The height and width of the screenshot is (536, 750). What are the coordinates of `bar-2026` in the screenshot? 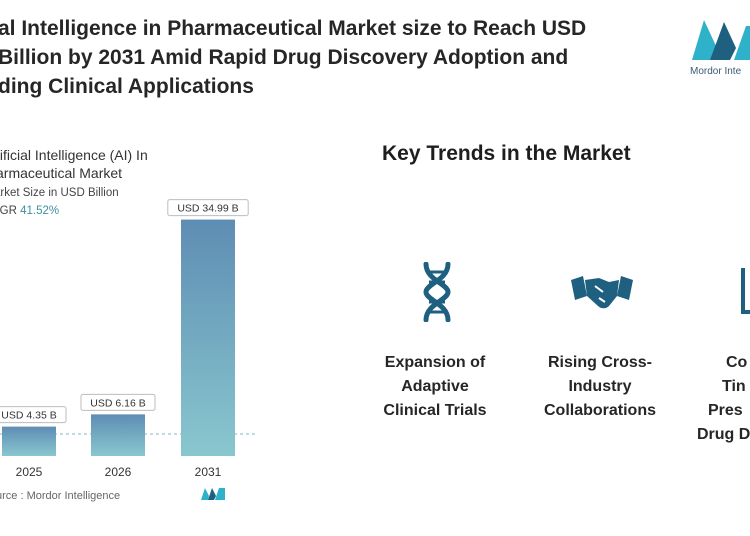 It's located at (118, 435).